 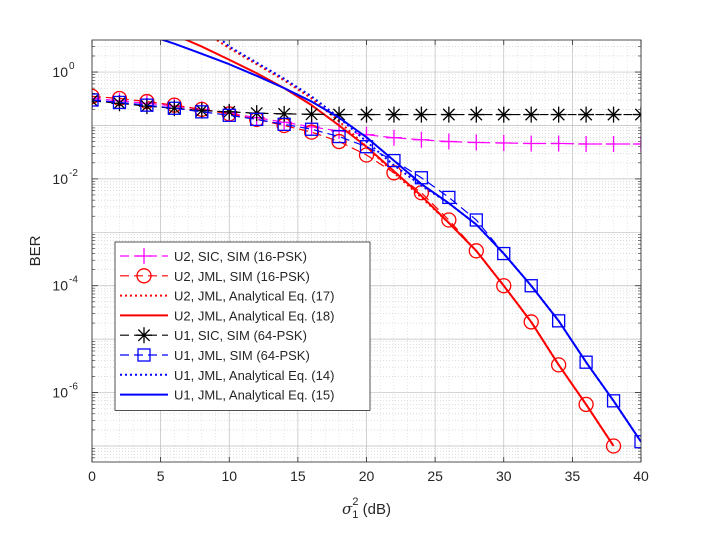 I want to click on x-tick-label: 30, so click(x=504, y=476).